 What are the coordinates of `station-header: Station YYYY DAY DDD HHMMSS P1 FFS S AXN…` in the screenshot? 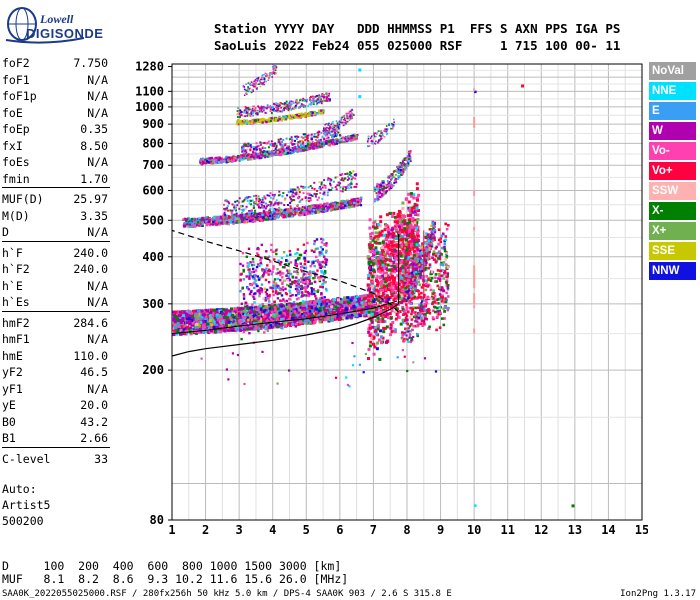 It's located at (417, 37).